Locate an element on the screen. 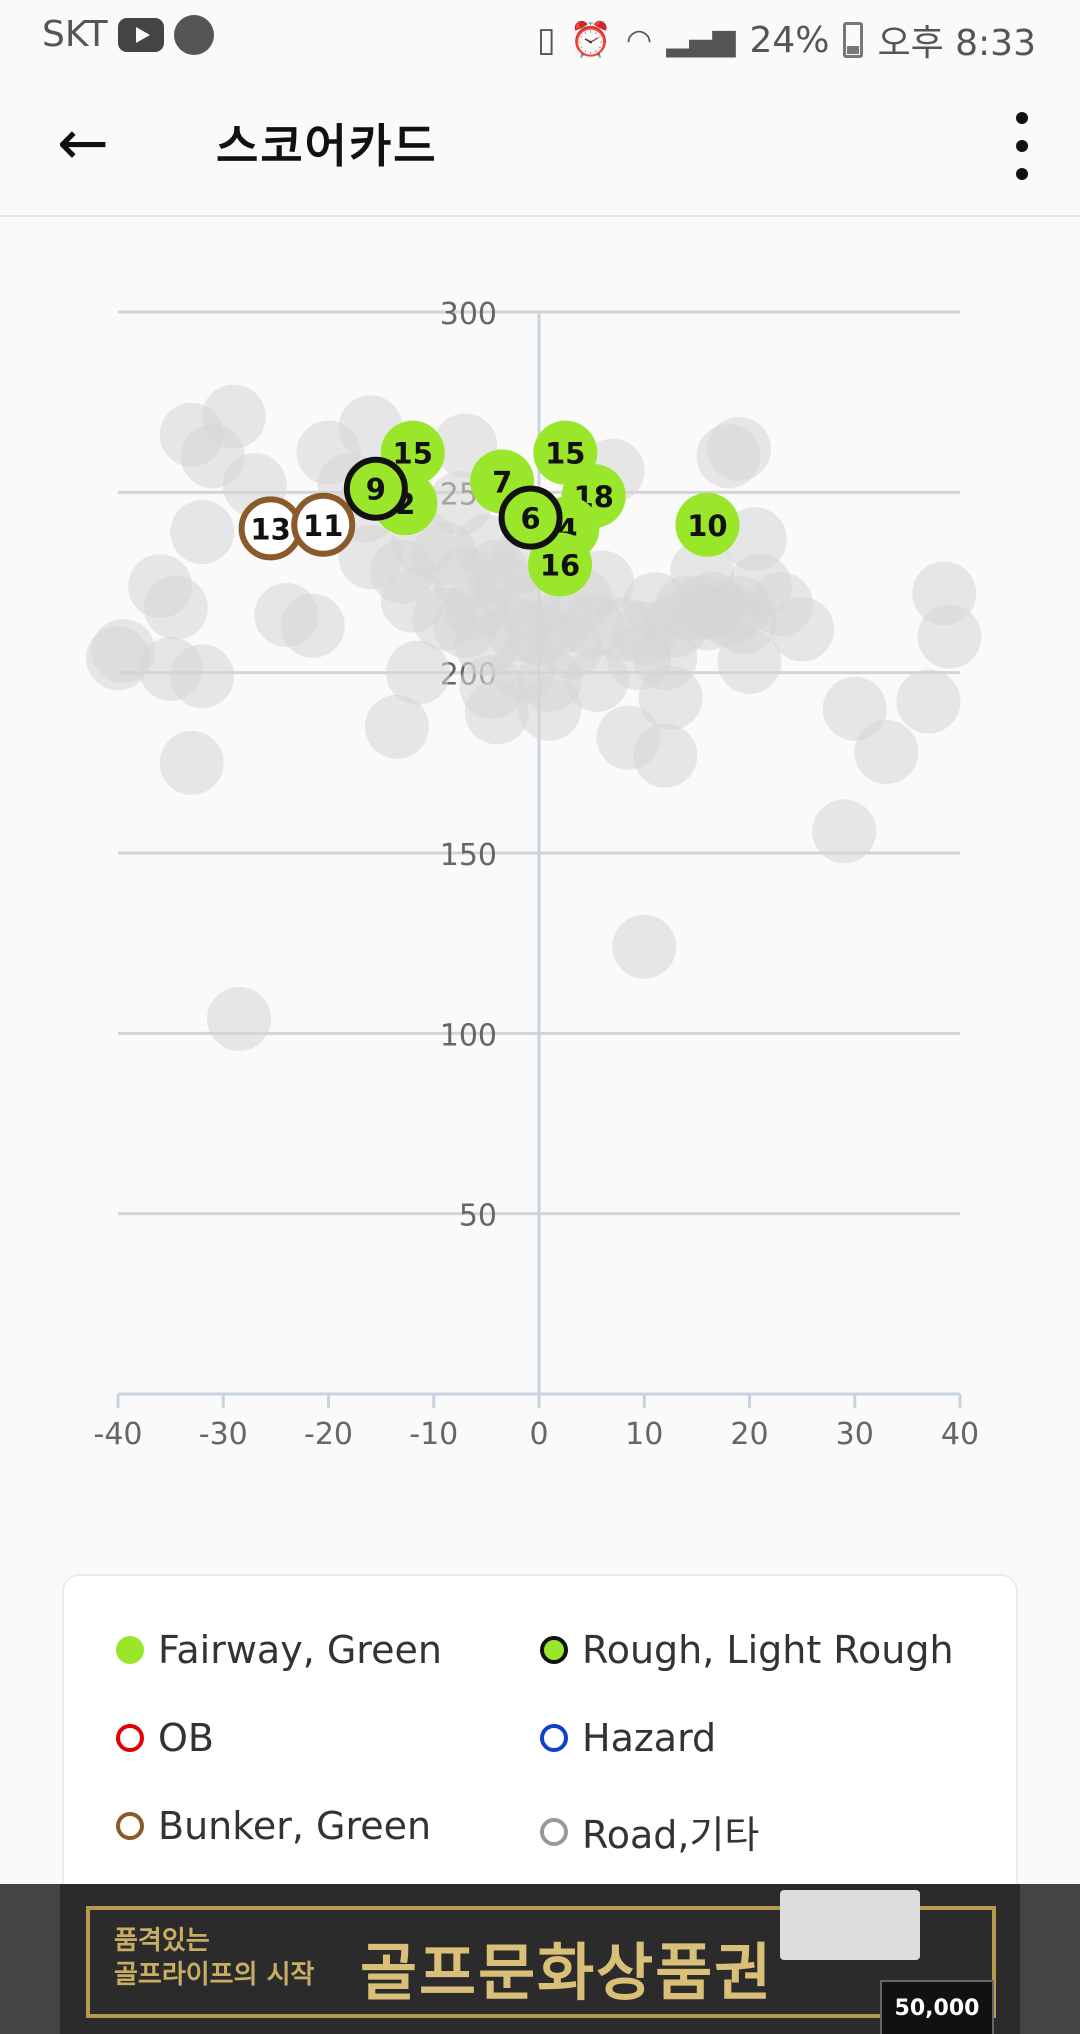  battery-percent: 24% is located at coordinates (789, 40).